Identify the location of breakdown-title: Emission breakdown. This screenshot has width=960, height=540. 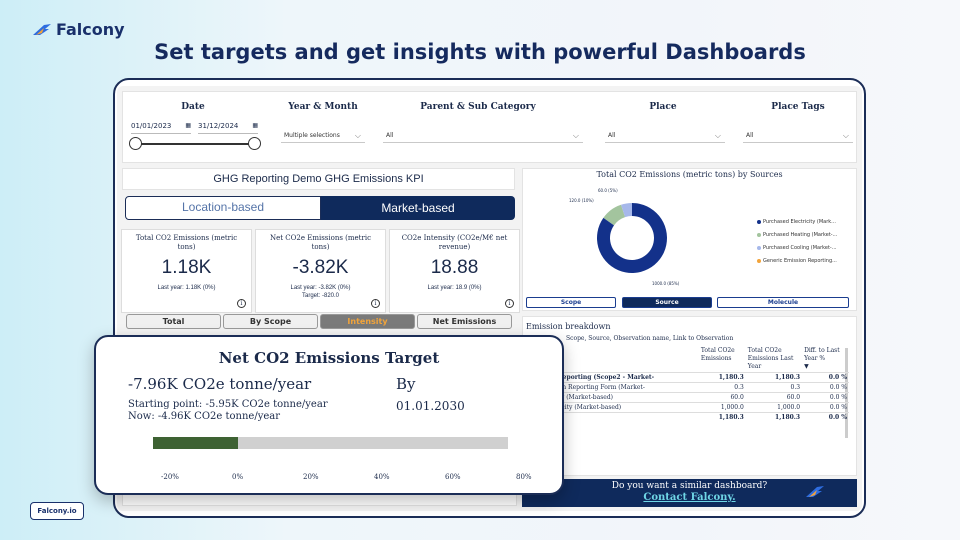
(568, 326).